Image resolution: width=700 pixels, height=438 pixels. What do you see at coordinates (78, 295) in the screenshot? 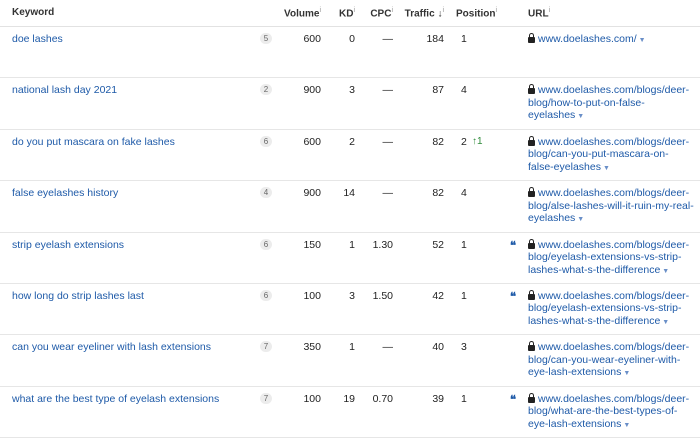
I see `keyword-link: how long do strip lashes last` at bounding box center [78, 295].